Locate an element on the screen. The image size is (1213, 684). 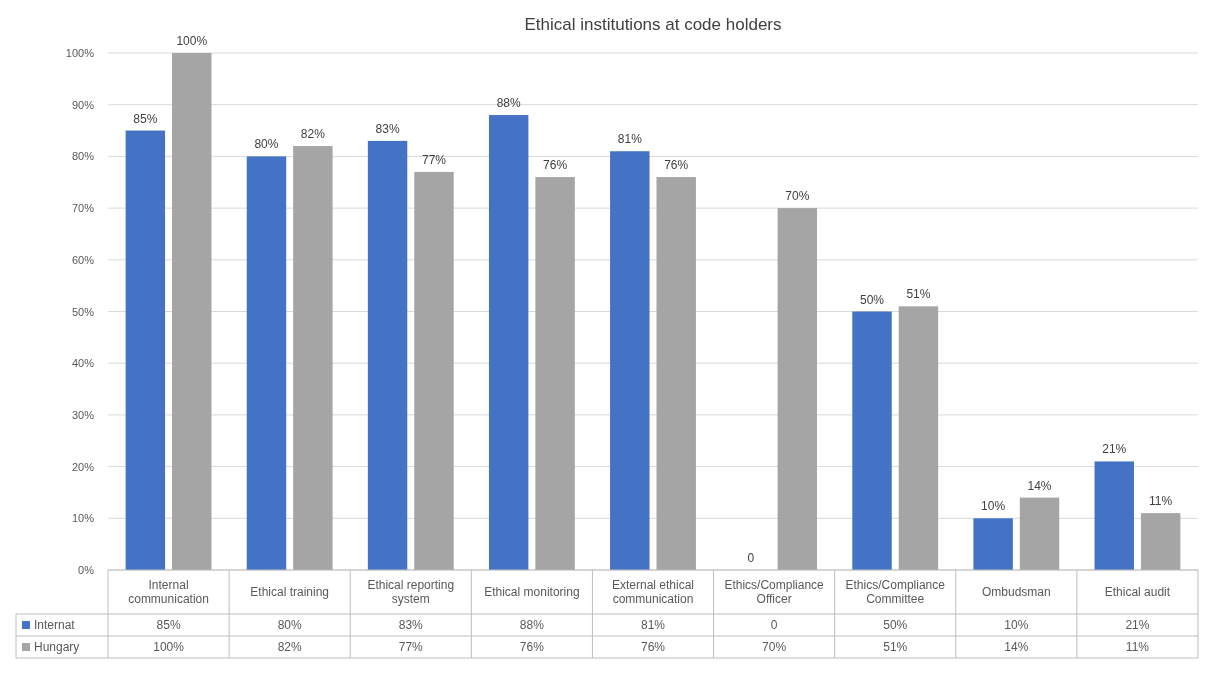
y-tick-label: 60% is located at coordinates (83, 259).